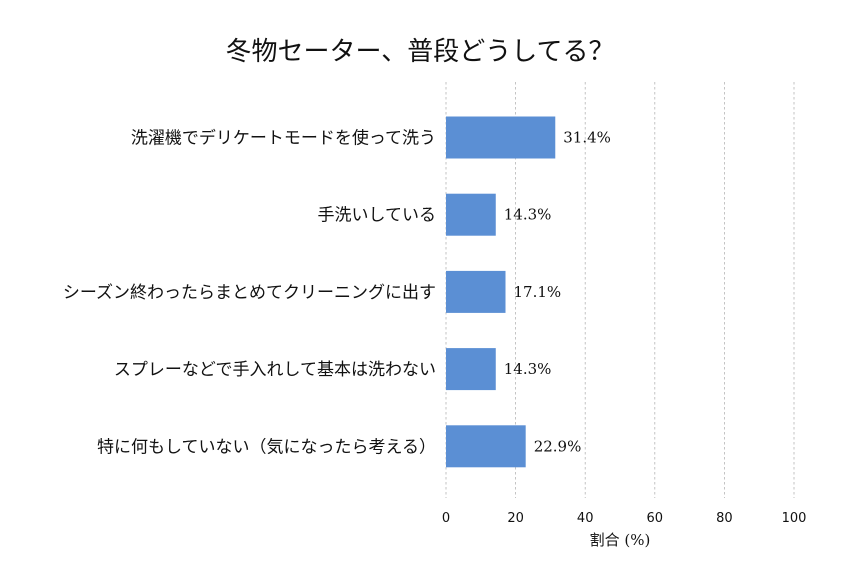 This screenshot has width=846, height=588. What do you see at coordinates (420, 52) in the screenshot?
I see `chart-title: 冬物セーター、普段どうしてる？` at bounding box center [420, 52].